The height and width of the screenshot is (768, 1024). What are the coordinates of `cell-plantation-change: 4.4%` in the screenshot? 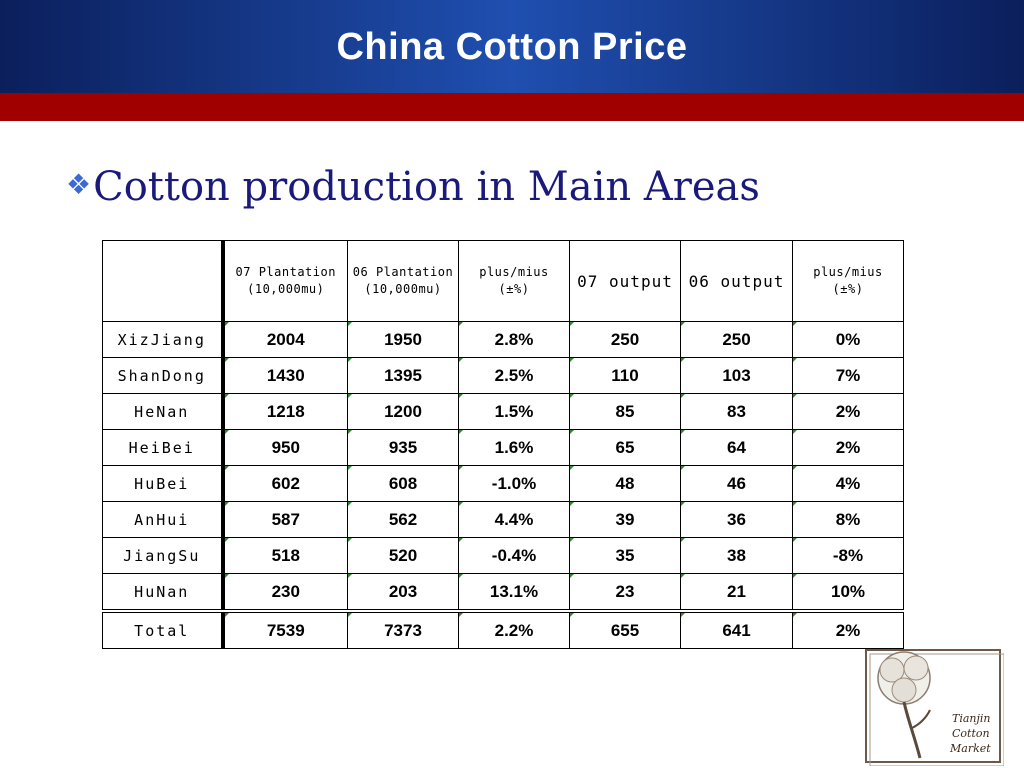 It's located at (514, 519).